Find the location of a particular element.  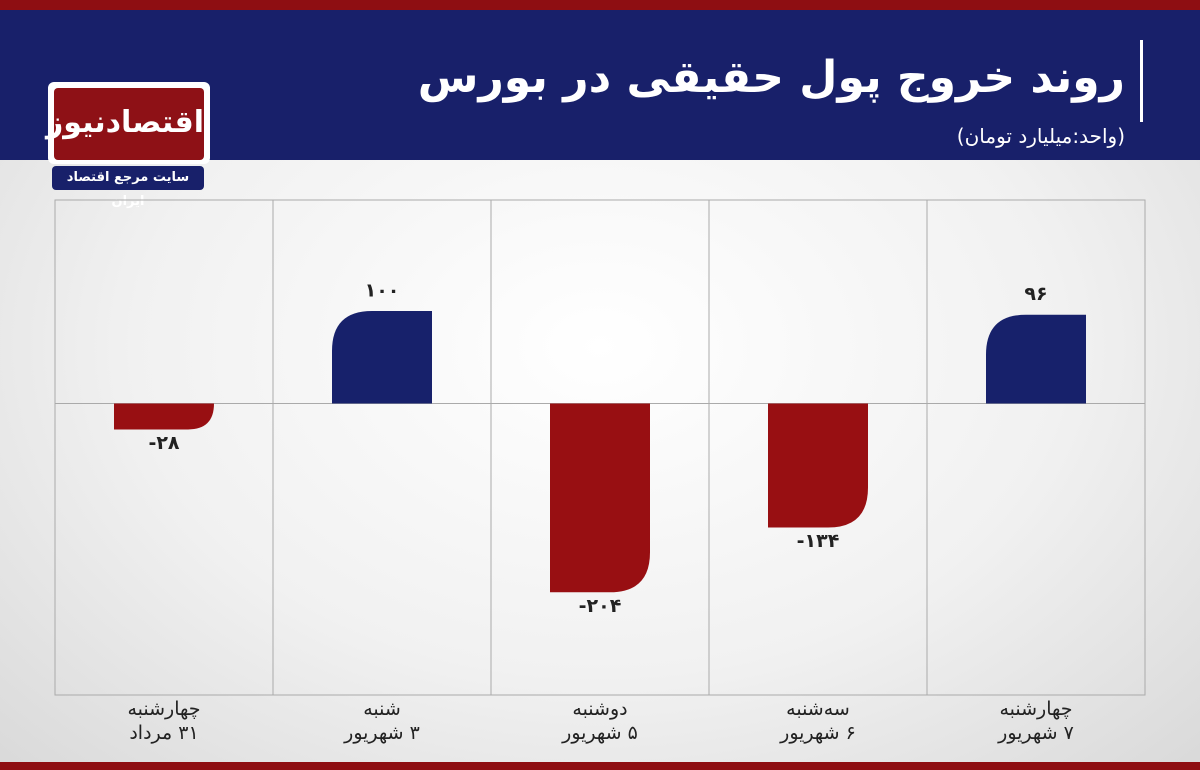

x-tick-label: دوشنبه ۵ شهریور is located at coordinates (600, 721).